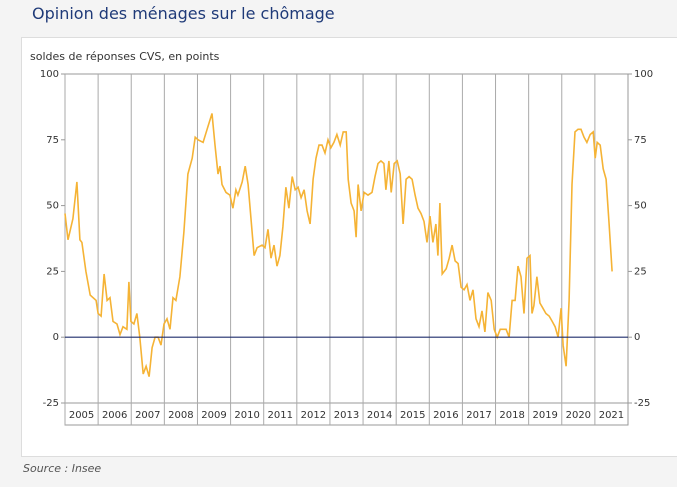 The height and width of the screenshot is (487, 677). Describe the element at coordinates (544, 415) in the screenshot. I see `x-tick-label: 2019` at that location.